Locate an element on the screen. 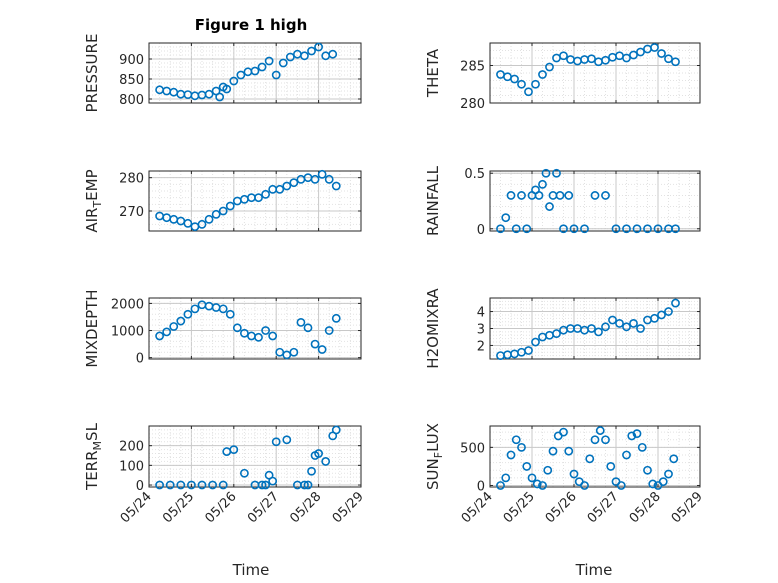  x-axis-label-left: Time is located at coordinates (251, 570).